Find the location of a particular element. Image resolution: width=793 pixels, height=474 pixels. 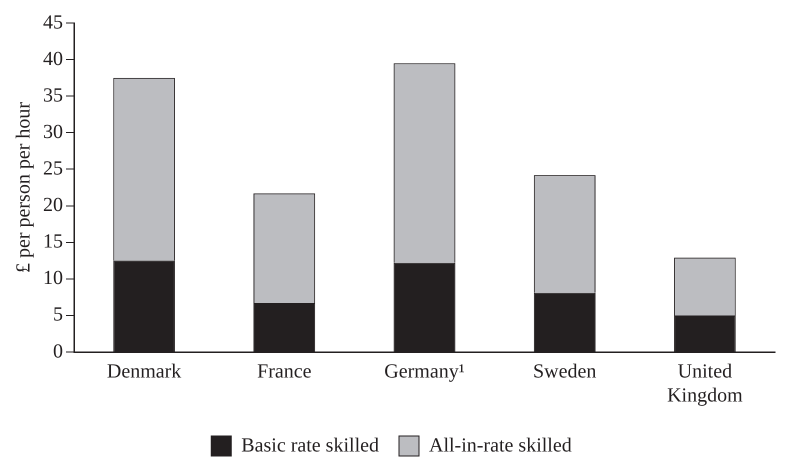

x-tick-label: United Kingdom is located at coordinates (705, 383).